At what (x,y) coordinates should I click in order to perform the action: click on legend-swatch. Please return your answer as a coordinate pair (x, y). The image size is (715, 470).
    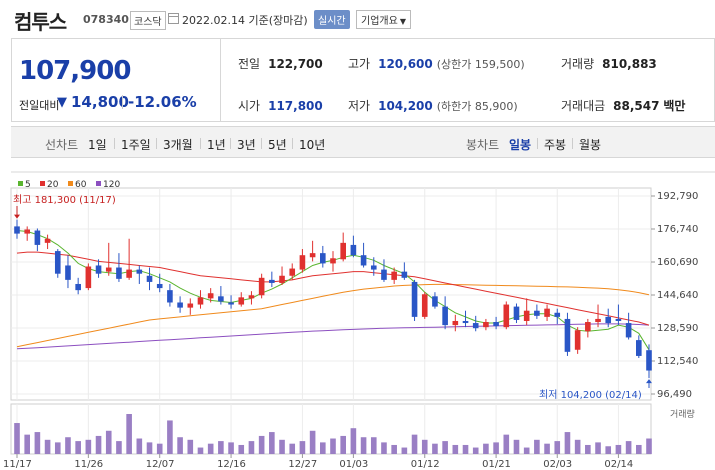
    Looking at the image, I should click on (20, 183).